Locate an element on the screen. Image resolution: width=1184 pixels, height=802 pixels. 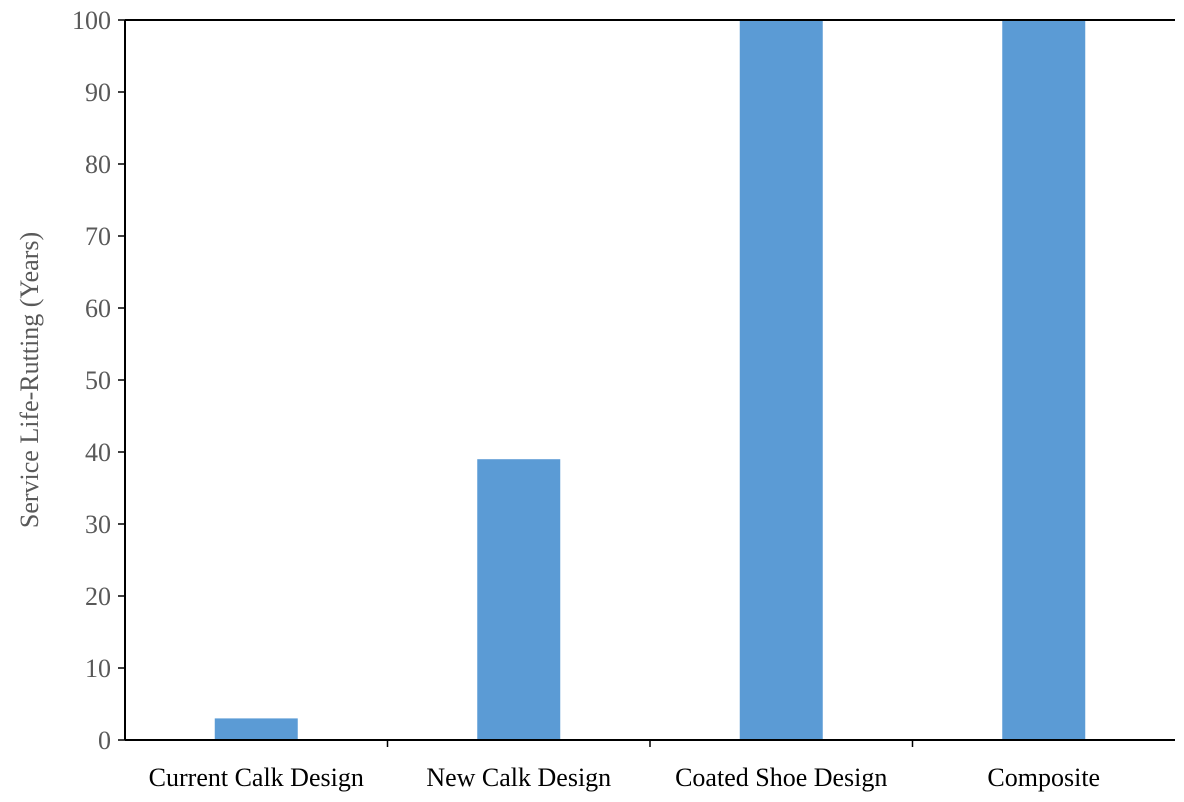
y-tick-label: 100 is located at coordinates (91, 20).